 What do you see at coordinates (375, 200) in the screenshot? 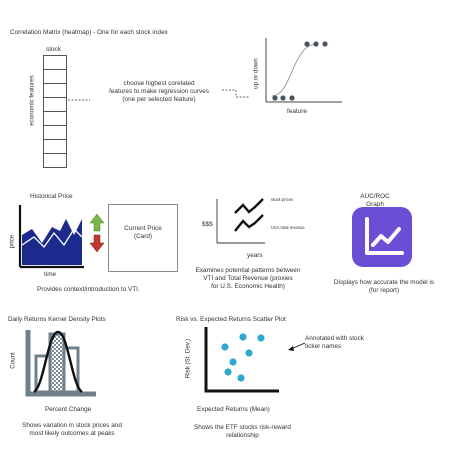
I see `auc-title: AUC/ROC Graph` at bounding box center [375, 200].